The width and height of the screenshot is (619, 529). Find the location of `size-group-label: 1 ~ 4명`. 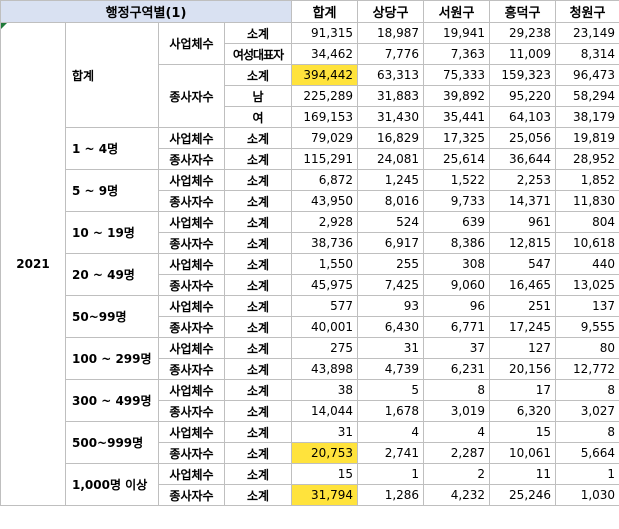

size-group-label: 1 ~ 4명 is located at coordinates (112, 148).